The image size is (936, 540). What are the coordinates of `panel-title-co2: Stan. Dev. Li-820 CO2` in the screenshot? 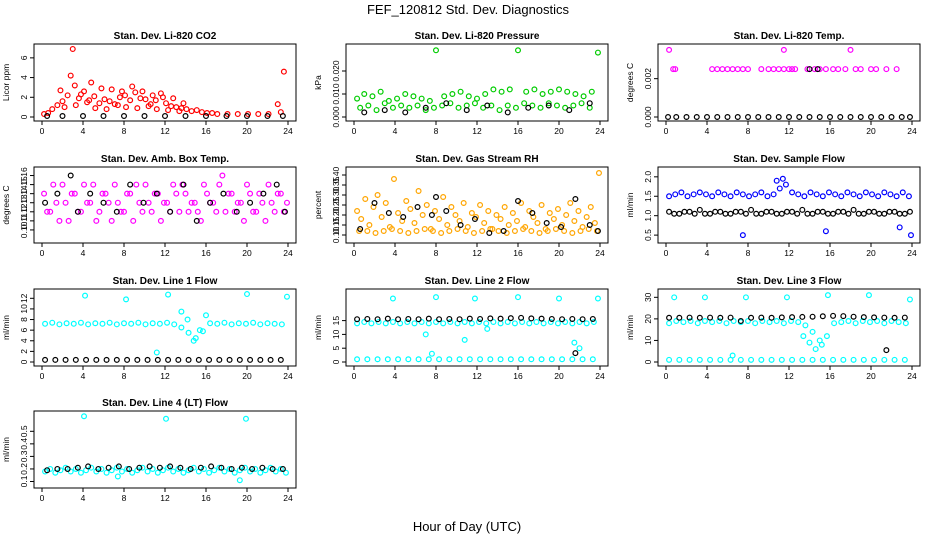 It's located at (165, 36).